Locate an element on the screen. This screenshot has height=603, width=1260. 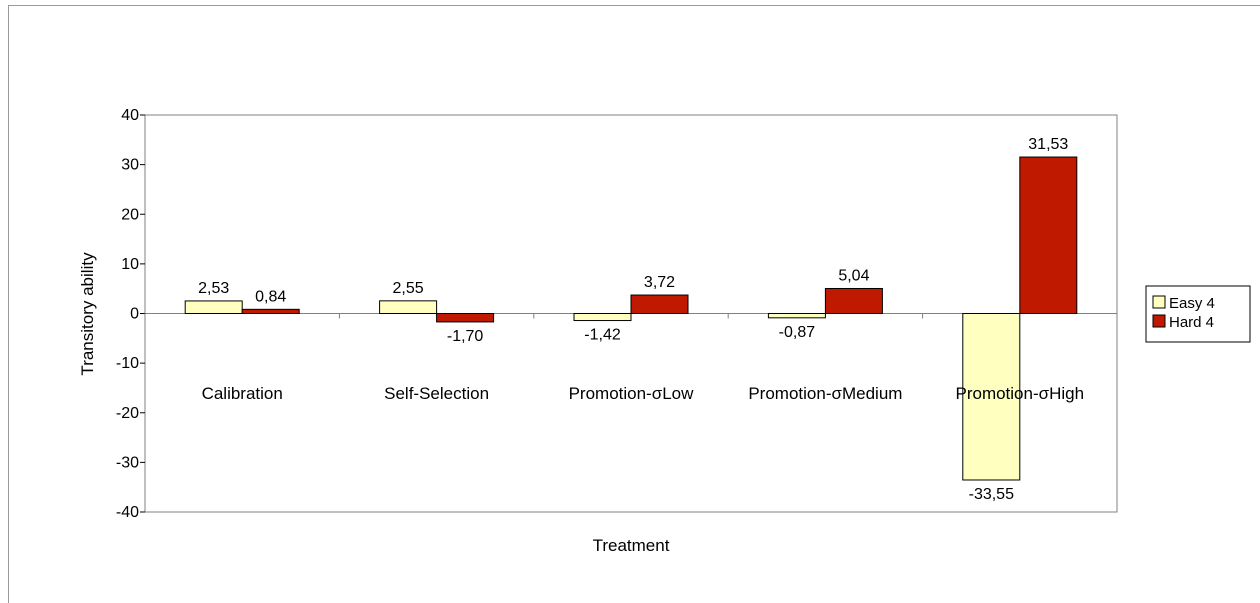
data-label-hard-4: 31,53 is located at coordinates (1048, 144).